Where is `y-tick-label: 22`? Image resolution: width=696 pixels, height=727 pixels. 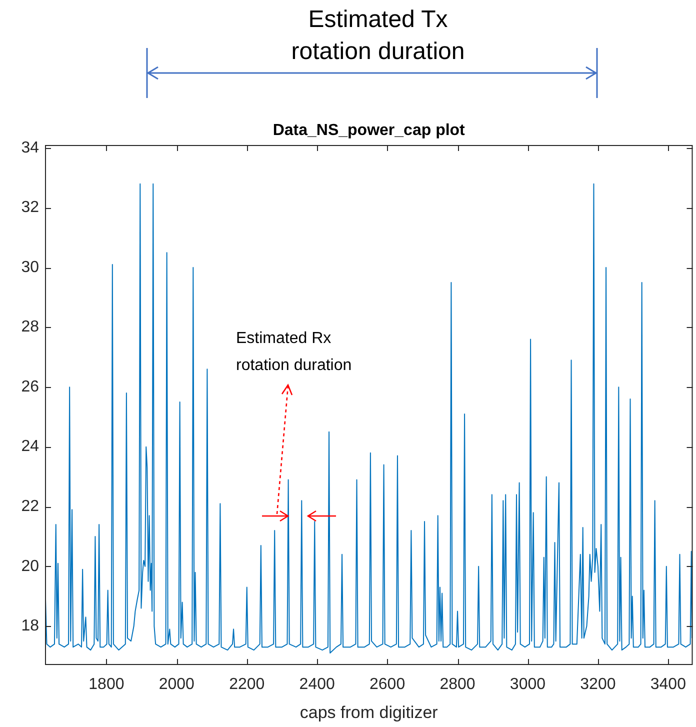 y-tick-label: 22 is located at coordinates (30, 507).